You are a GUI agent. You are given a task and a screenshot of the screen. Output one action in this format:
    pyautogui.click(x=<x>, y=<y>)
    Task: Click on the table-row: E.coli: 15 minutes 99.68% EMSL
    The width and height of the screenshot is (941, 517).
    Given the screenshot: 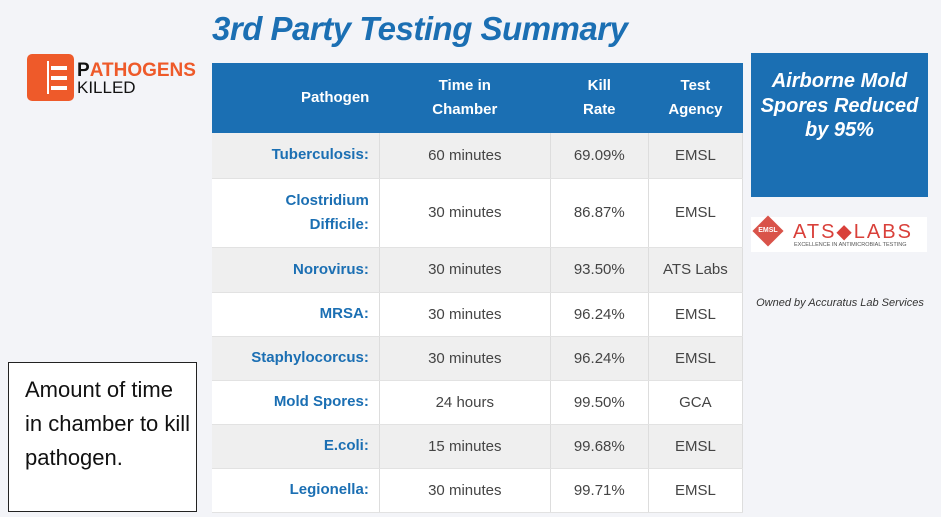 What is the action you would take?
    pyautogui.click(x=478, y=446)
    